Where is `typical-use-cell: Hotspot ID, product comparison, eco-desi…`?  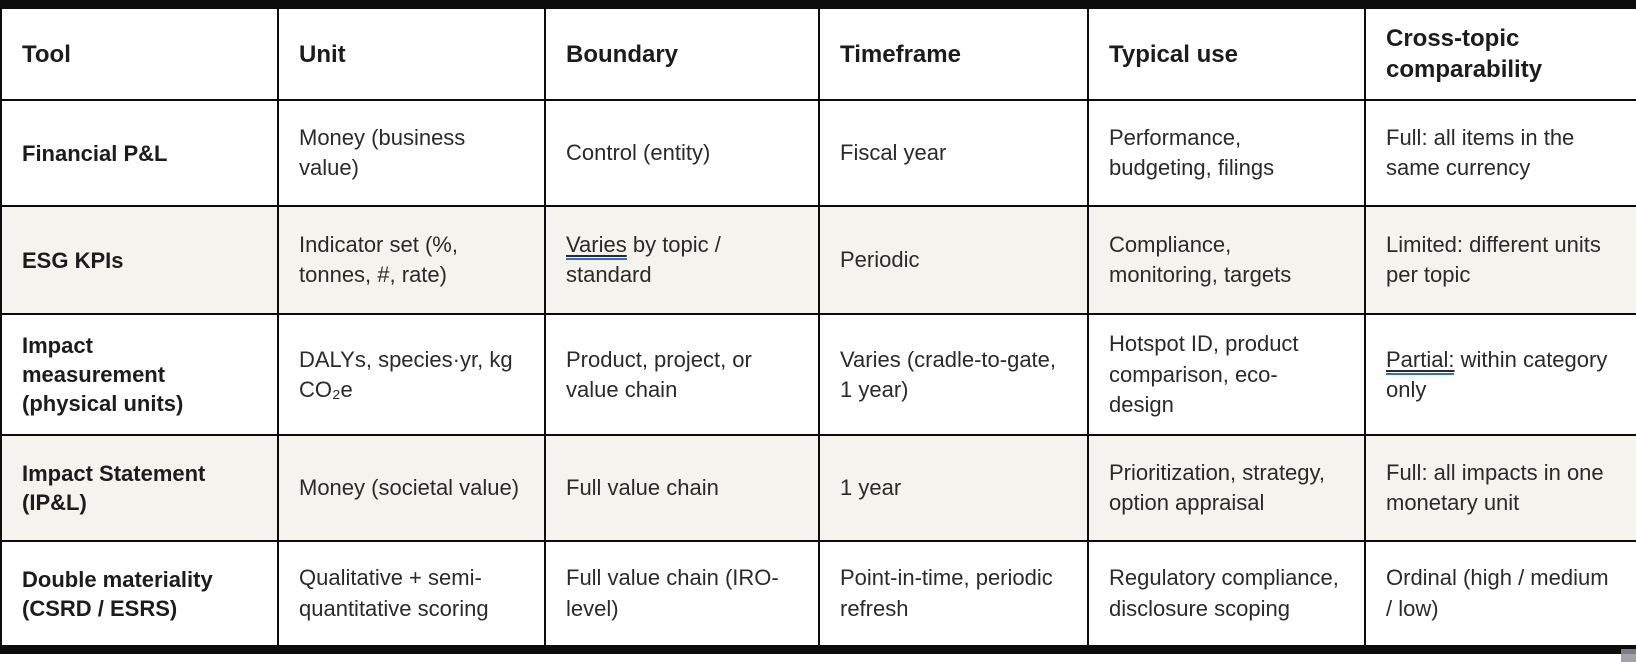
typical-use-cell: Hotspot ID, product comparison, eco-desi… is located at coordinates (1227, 375).